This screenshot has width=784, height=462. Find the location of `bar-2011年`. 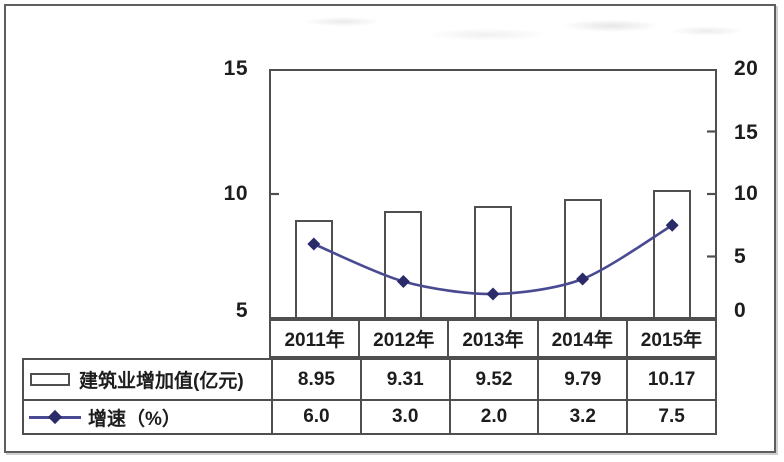

bar-2011年 is located at coordinates (313, 269).